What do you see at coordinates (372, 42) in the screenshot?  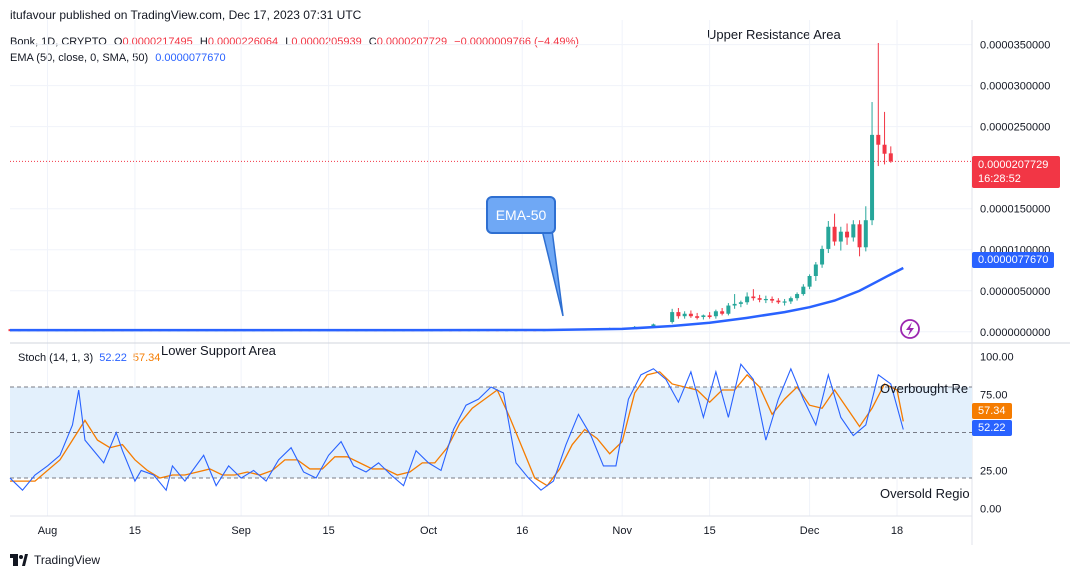 I see `close-label: C` at bounding box center [372, 42].